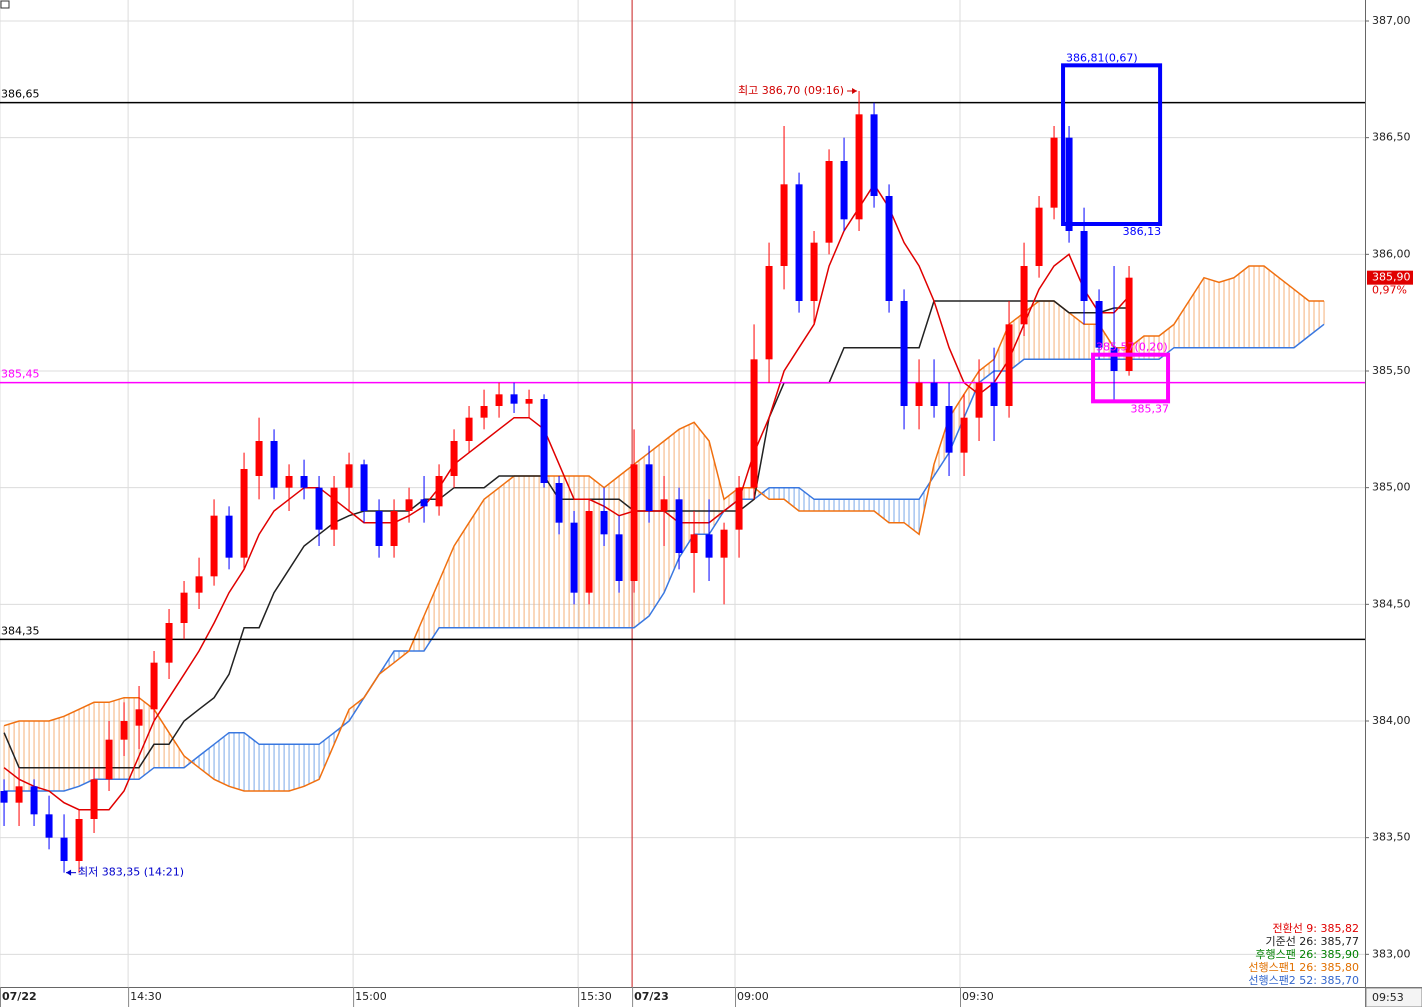 This screenshot has width=1422, height=1007. What do you see at coordinates (855, 91) in the screenshot?
I see `marker-arrowhead` at bounding box center [855, 91].